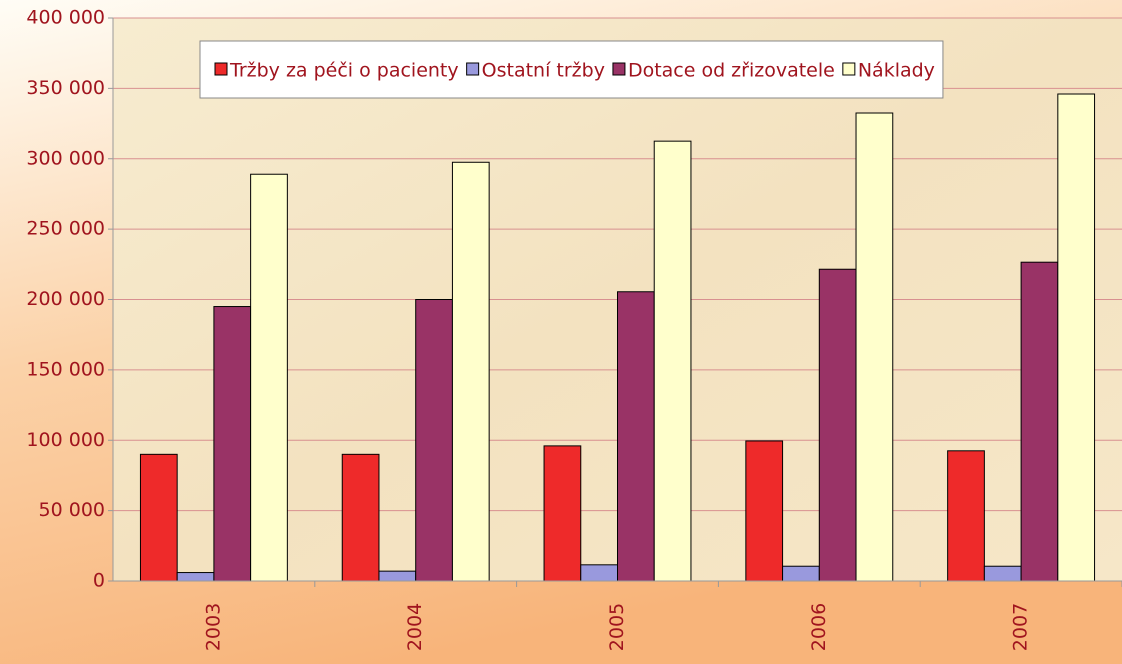  What do you see at coordinates (543, 71) in the screenshot?
I see `legend-label: Ostatní tržby` at bounding box center [543, 71].